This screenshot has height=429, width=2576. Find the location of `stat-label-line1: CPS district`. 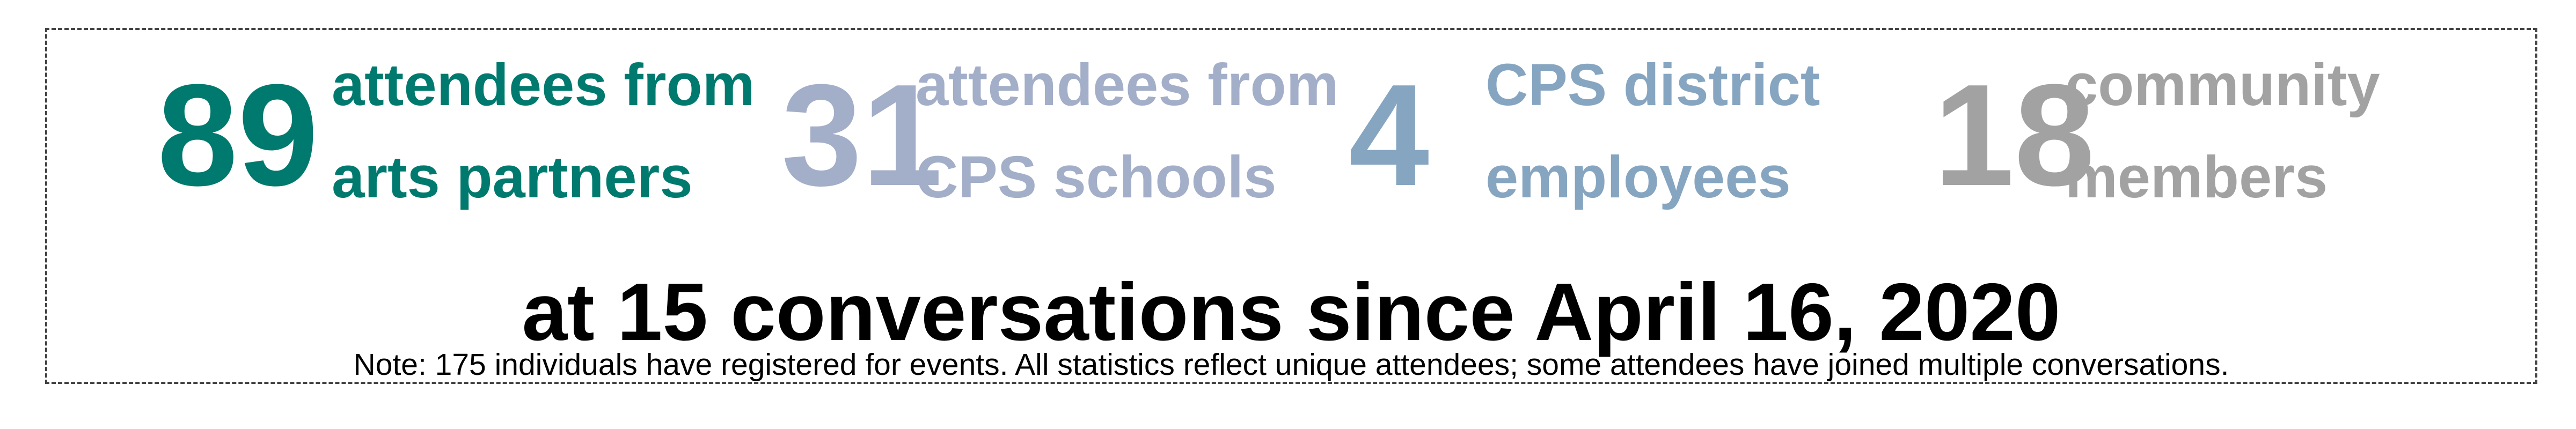

stat-label-line1: CPS district is located at coordinates (1652, 85).